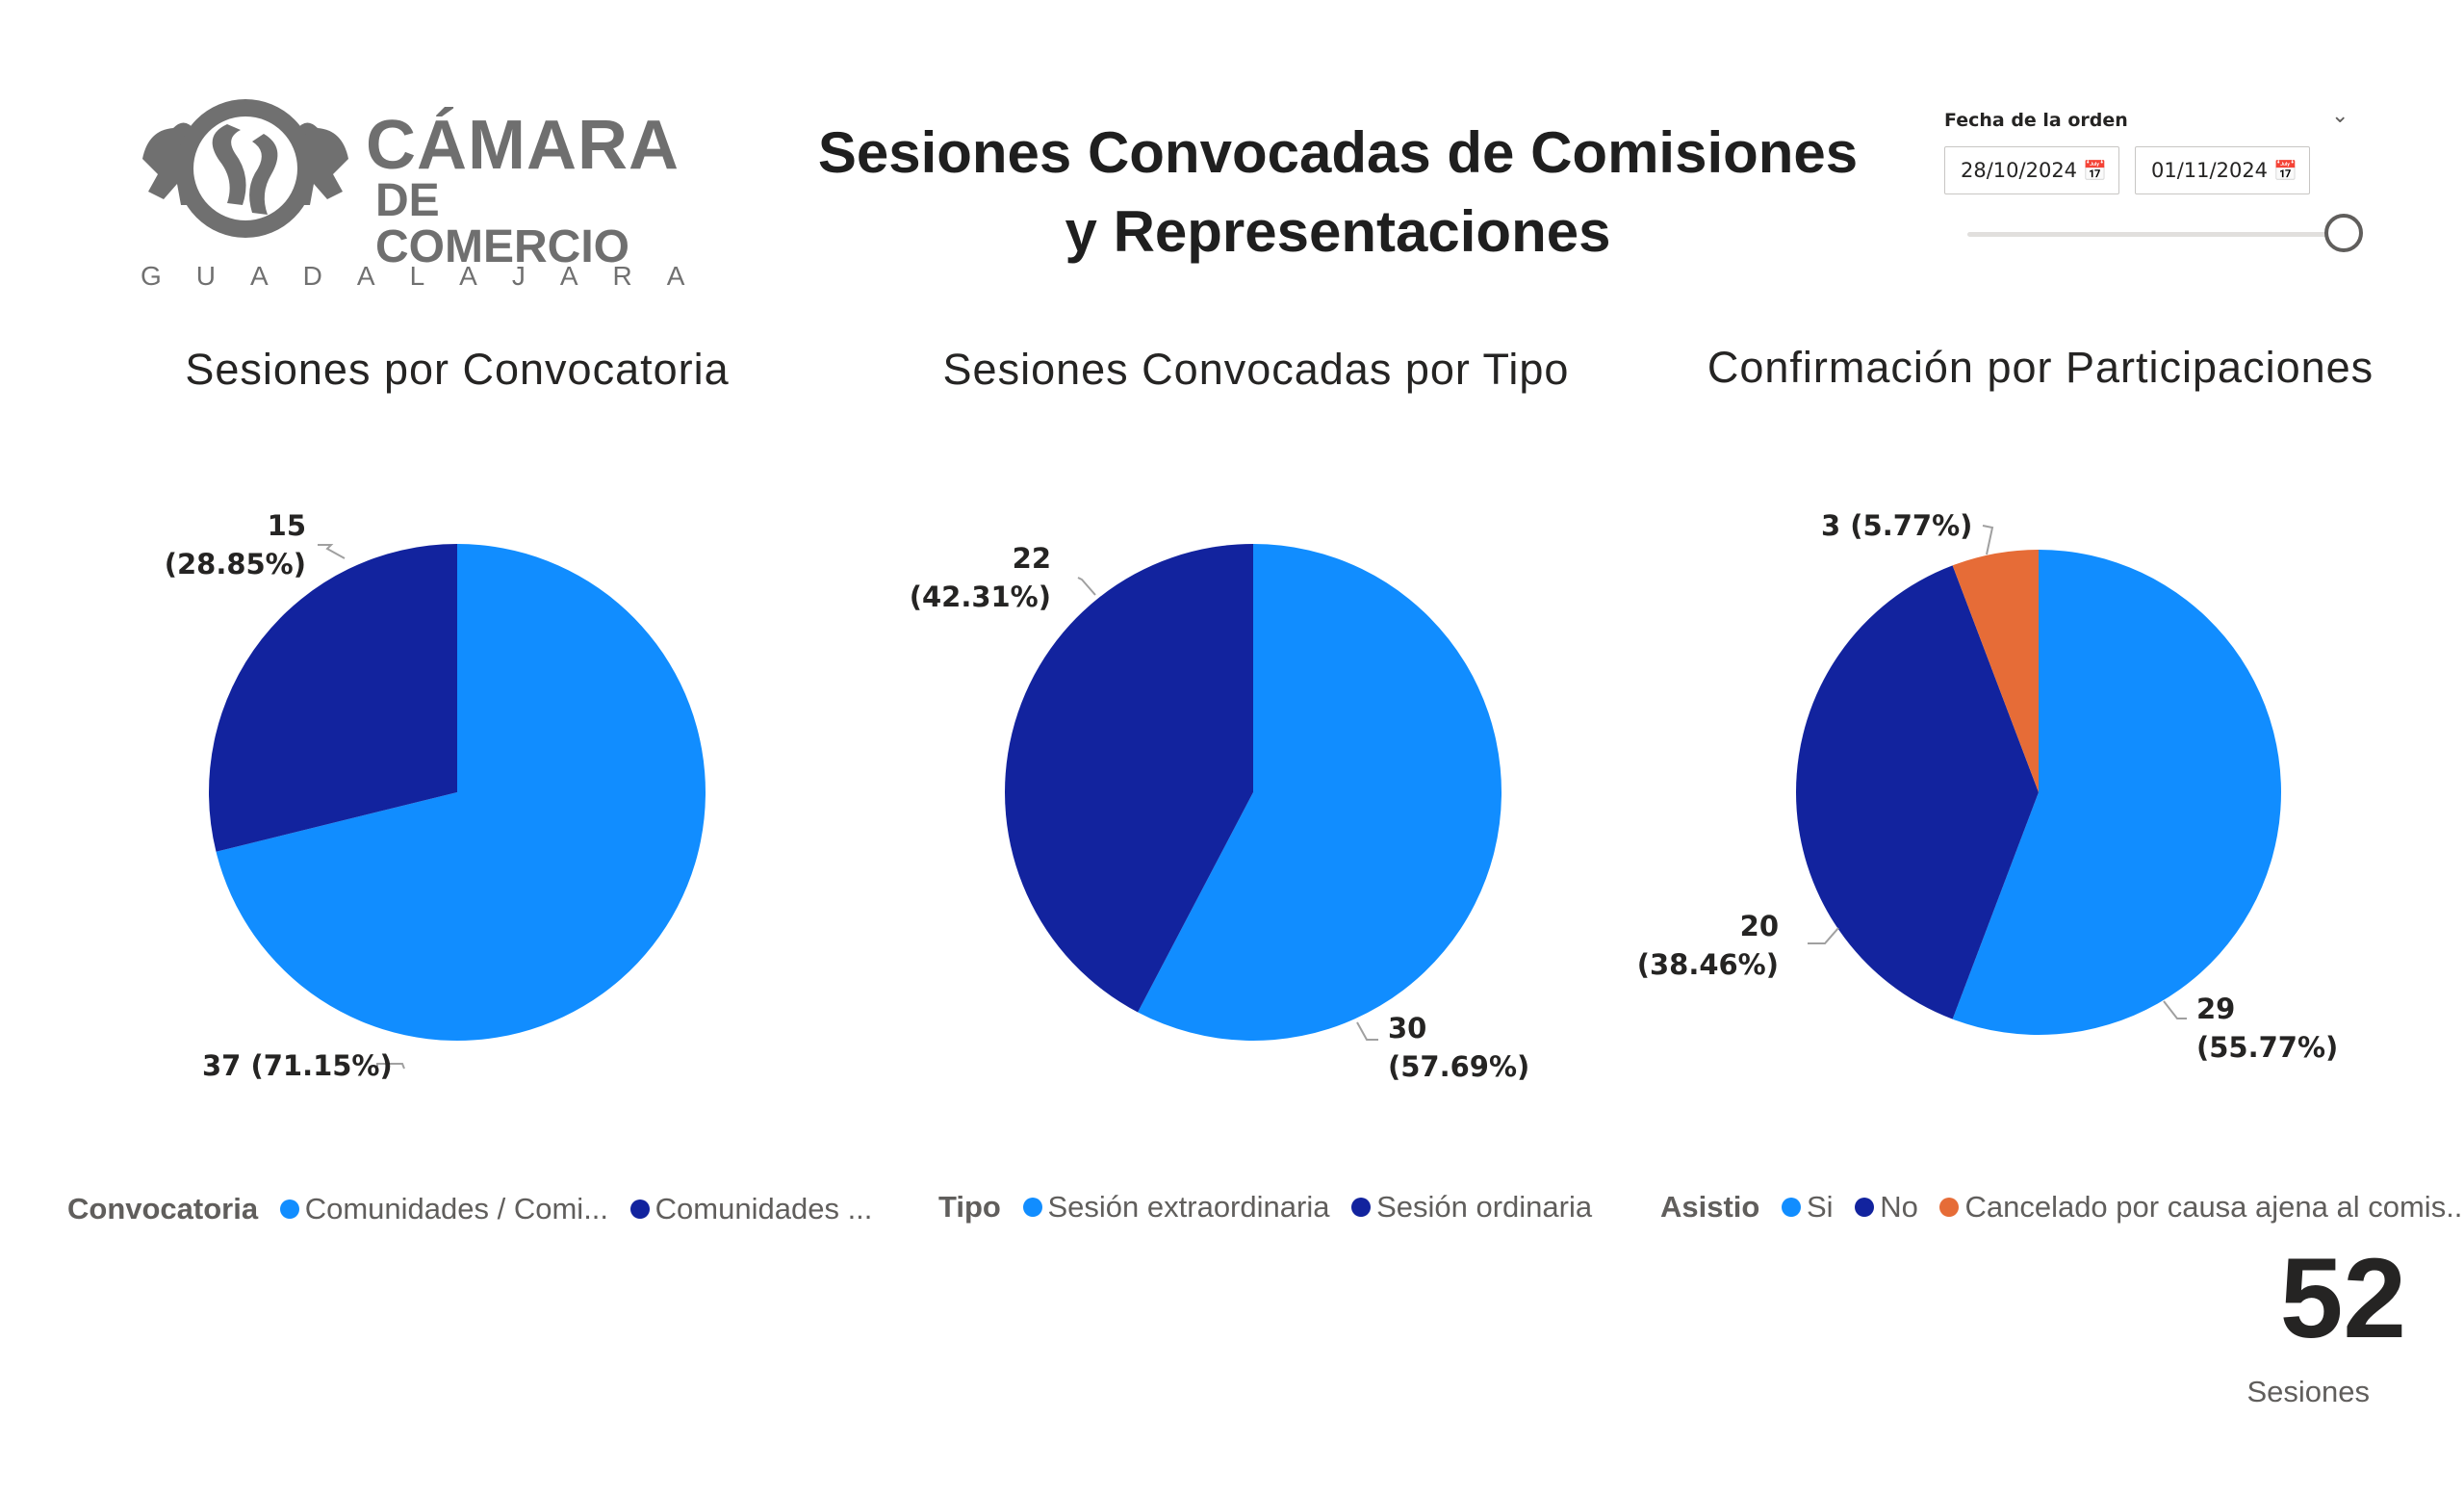 Image resolution: width=2464 pixels, height=1496 pixels. What do you see at coordinates (2036, 120) in the screenshot?
I see `slicer-title: Fecha de la orden` at bounding box center [2036, 120].